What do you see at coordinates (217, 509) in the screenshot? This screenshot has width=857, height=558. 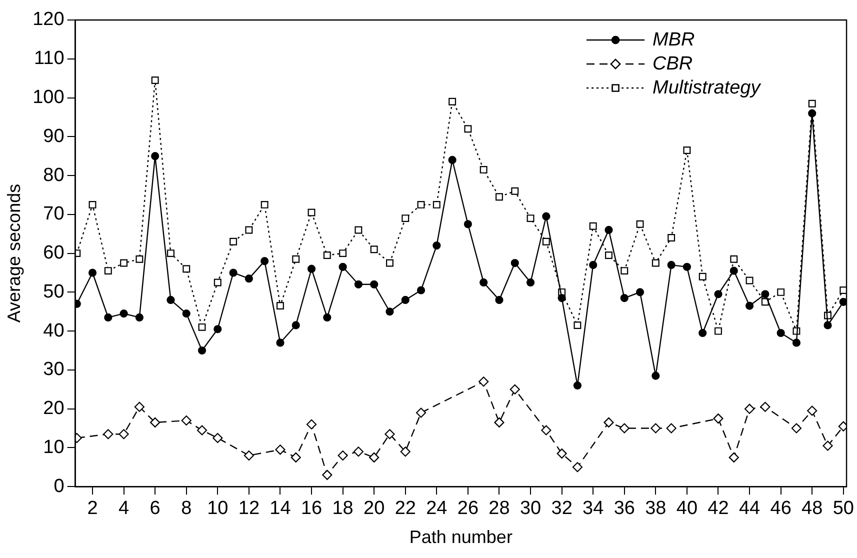 I see `x-tick-label: 10` at bounding box center [217, 509].